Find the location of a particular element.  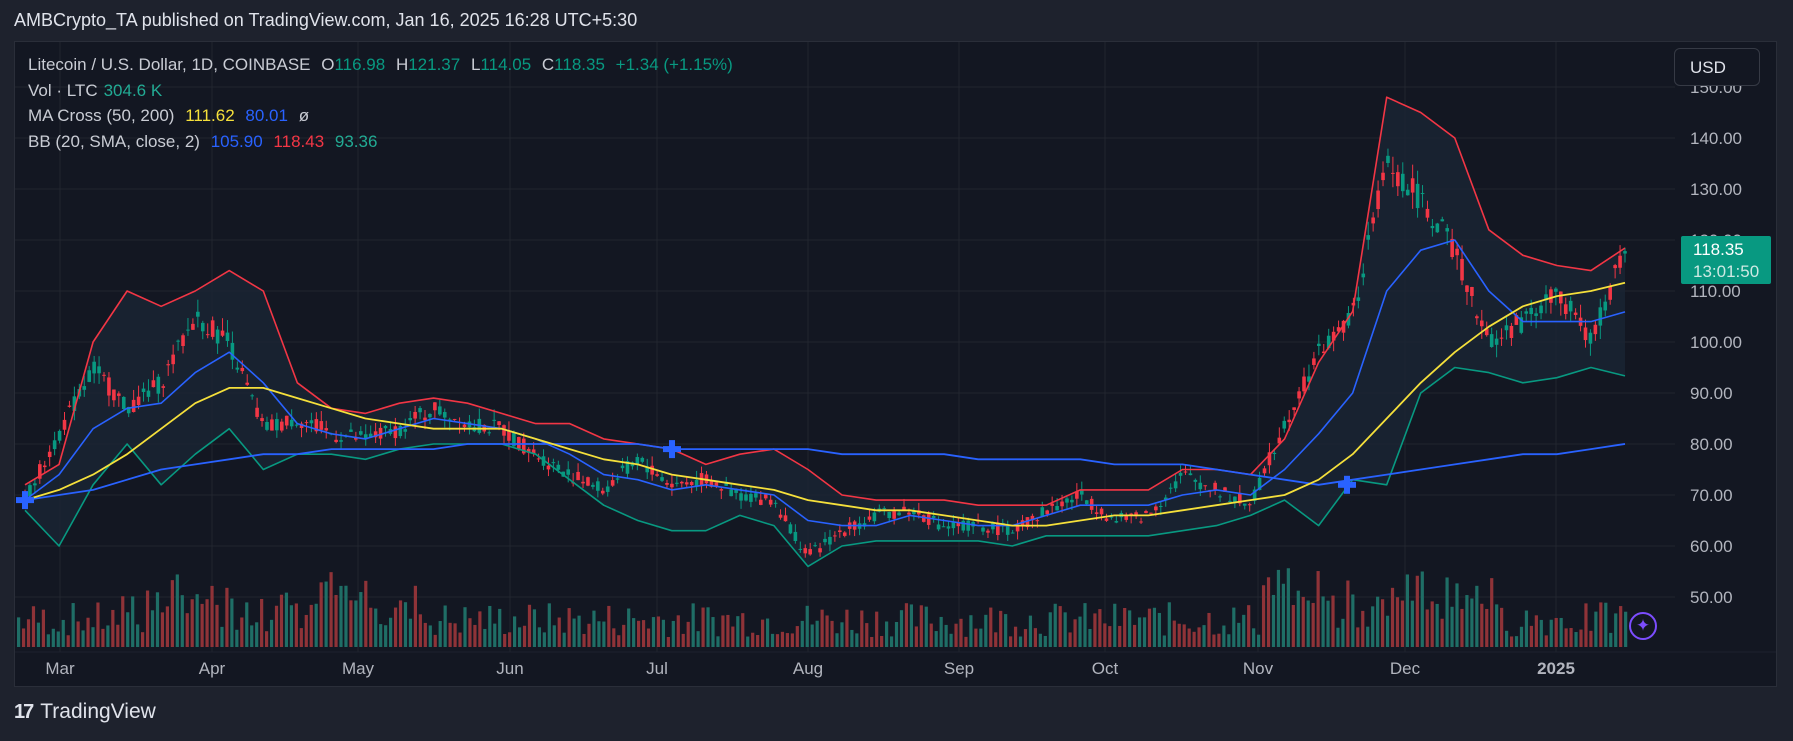

tradingview-logo: 17 TradingView is located at coordinates (85, 712).